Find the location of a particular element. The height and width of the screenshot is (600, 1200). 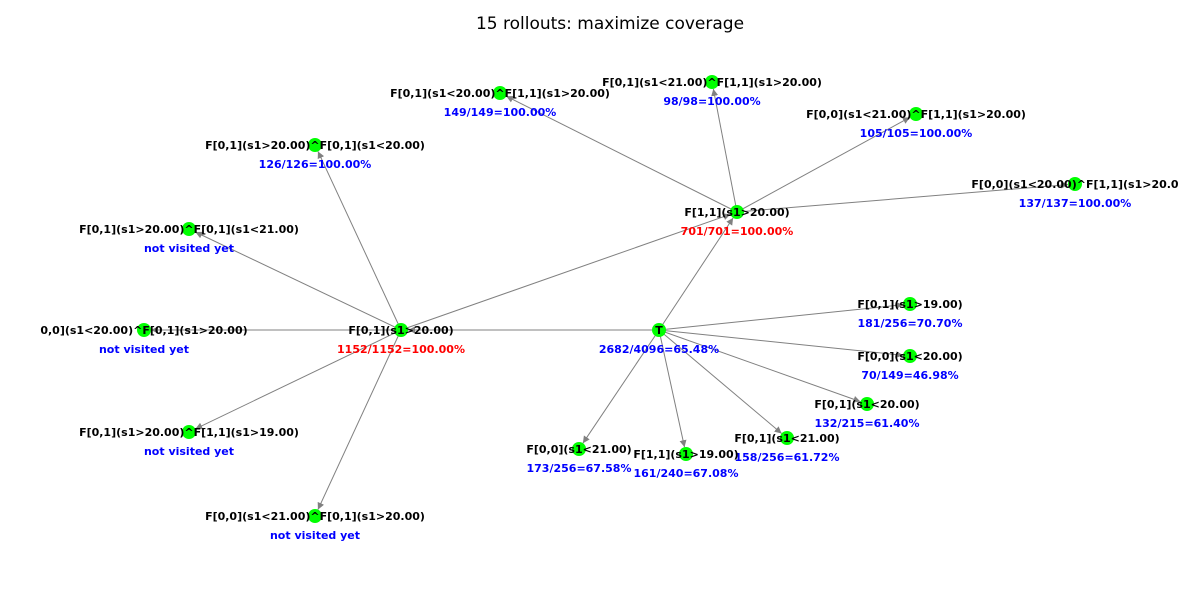

node-label: F[0,1](s1>20.00) is located at coordinates (400, 330).